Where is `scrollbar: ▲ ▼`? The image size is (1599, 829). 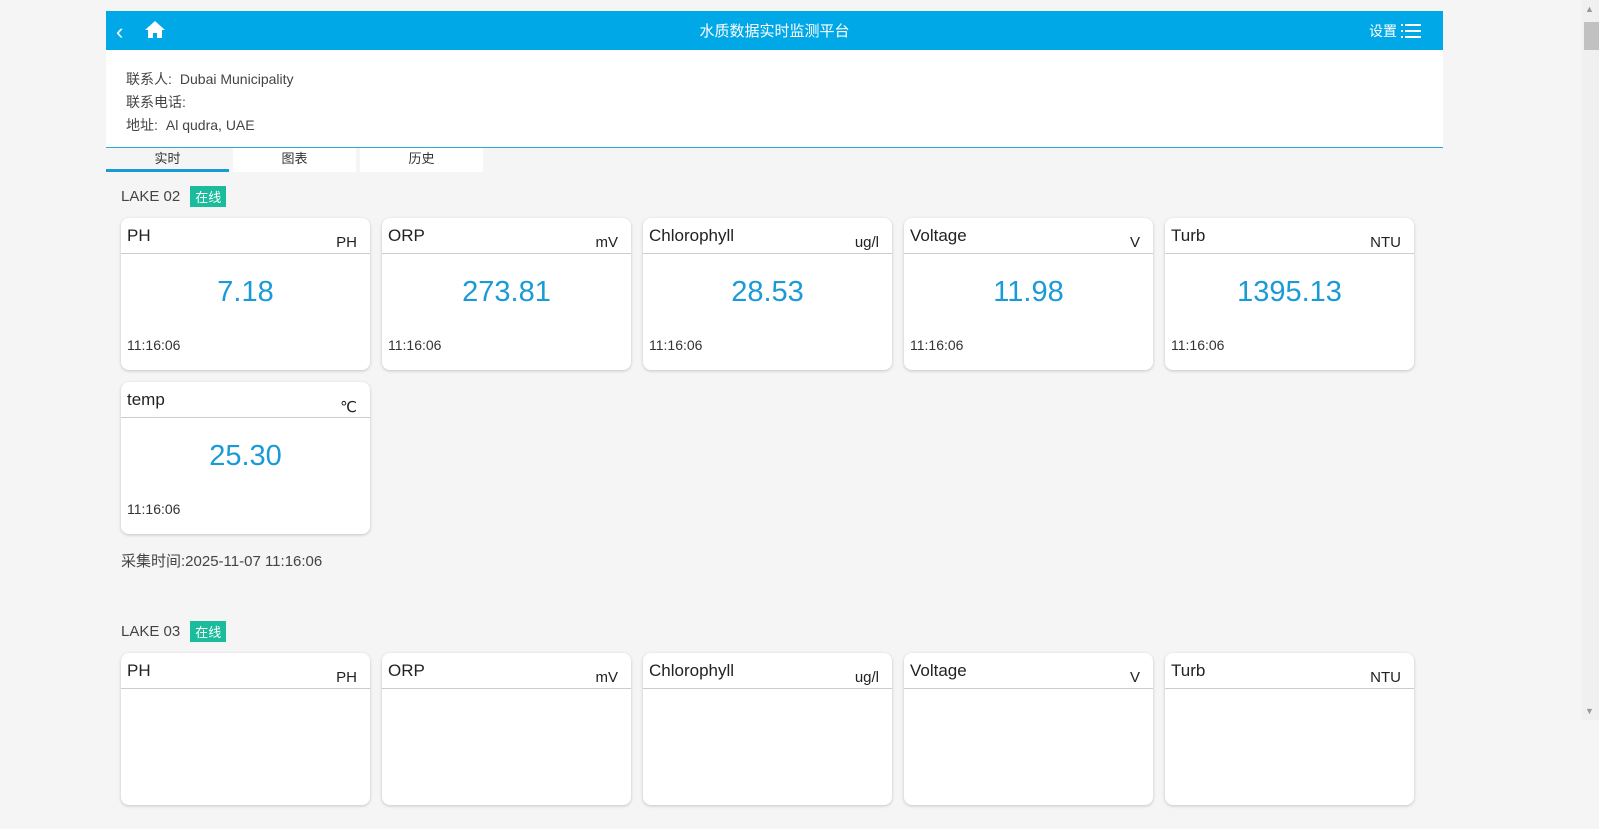
scrollbar: ▲ ▼ is located at coordinates (1590, 360).